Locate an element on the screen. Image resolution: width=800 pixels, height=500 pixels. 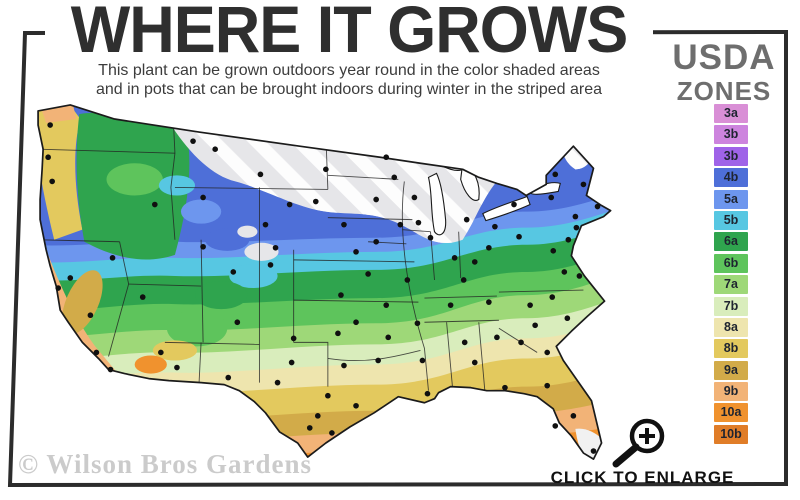
legend-title-usda: USDA is located at coordinates (724, 57).